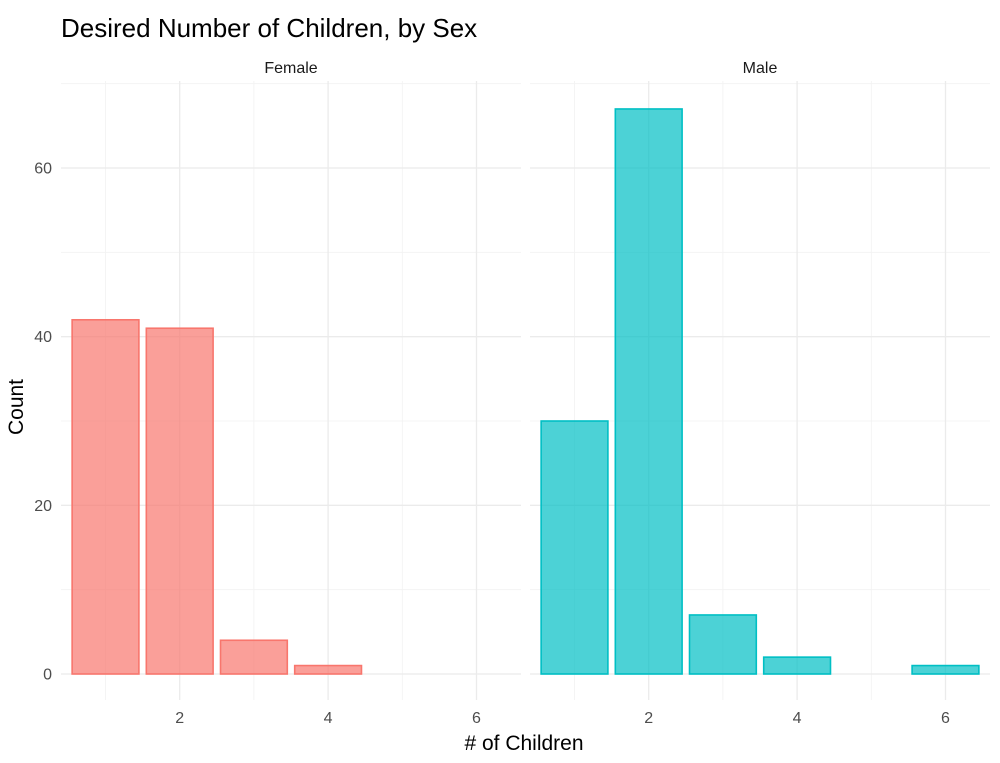  What do you see at coordinates (523, 743) in the screenshot?
I see `x-axis-title: # of Children` at bounding box center [523, 743].